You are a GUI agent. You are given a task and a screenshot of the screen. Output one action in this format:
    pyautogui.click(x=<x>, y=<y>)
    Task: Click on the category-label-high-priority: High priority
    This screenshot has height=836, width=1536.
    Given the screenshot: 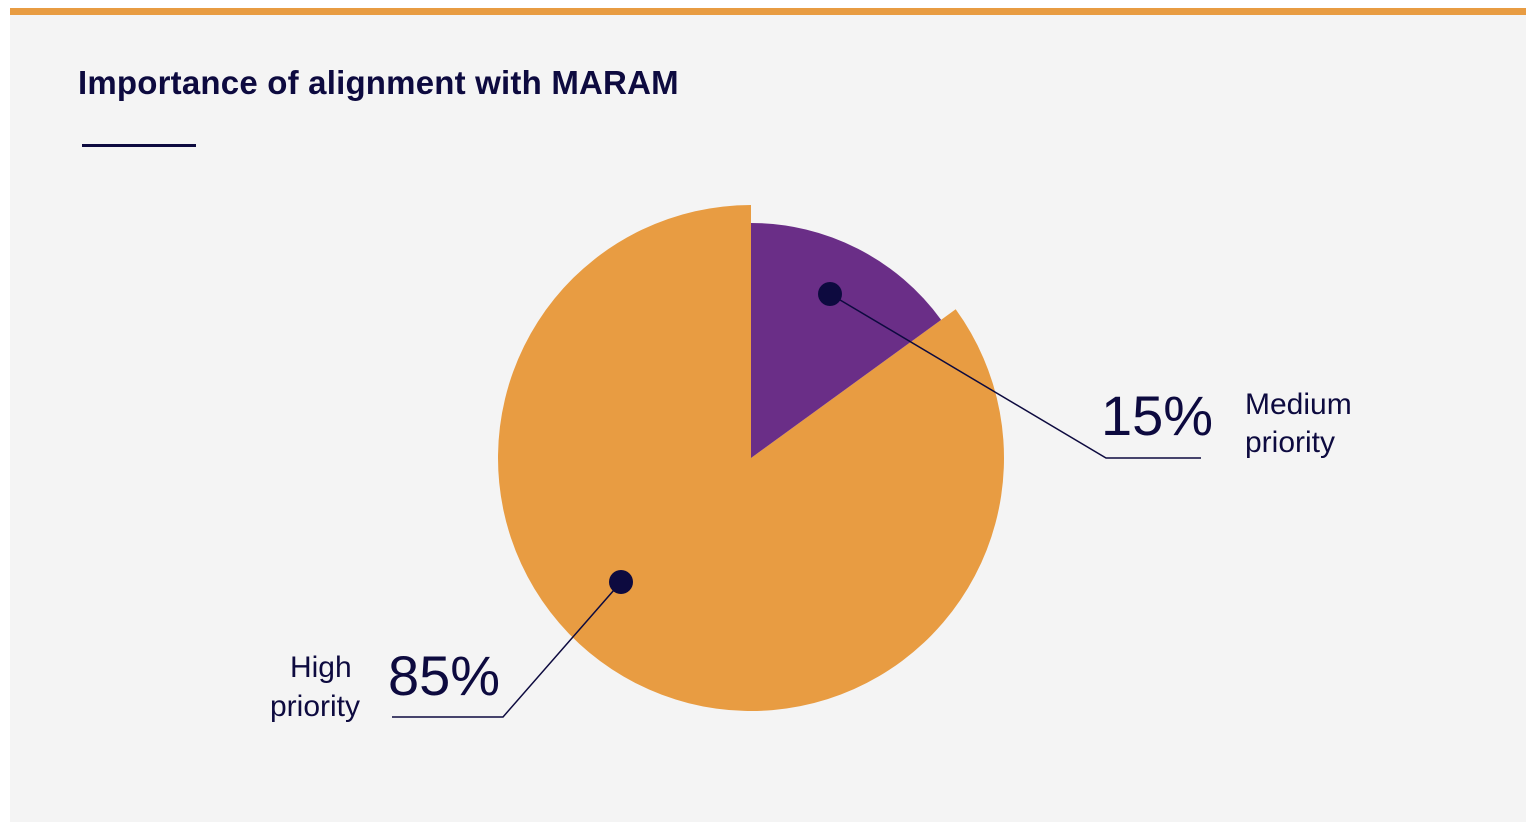 What is the action you would take?
    pyautogui.click(x=315, y=687)
    